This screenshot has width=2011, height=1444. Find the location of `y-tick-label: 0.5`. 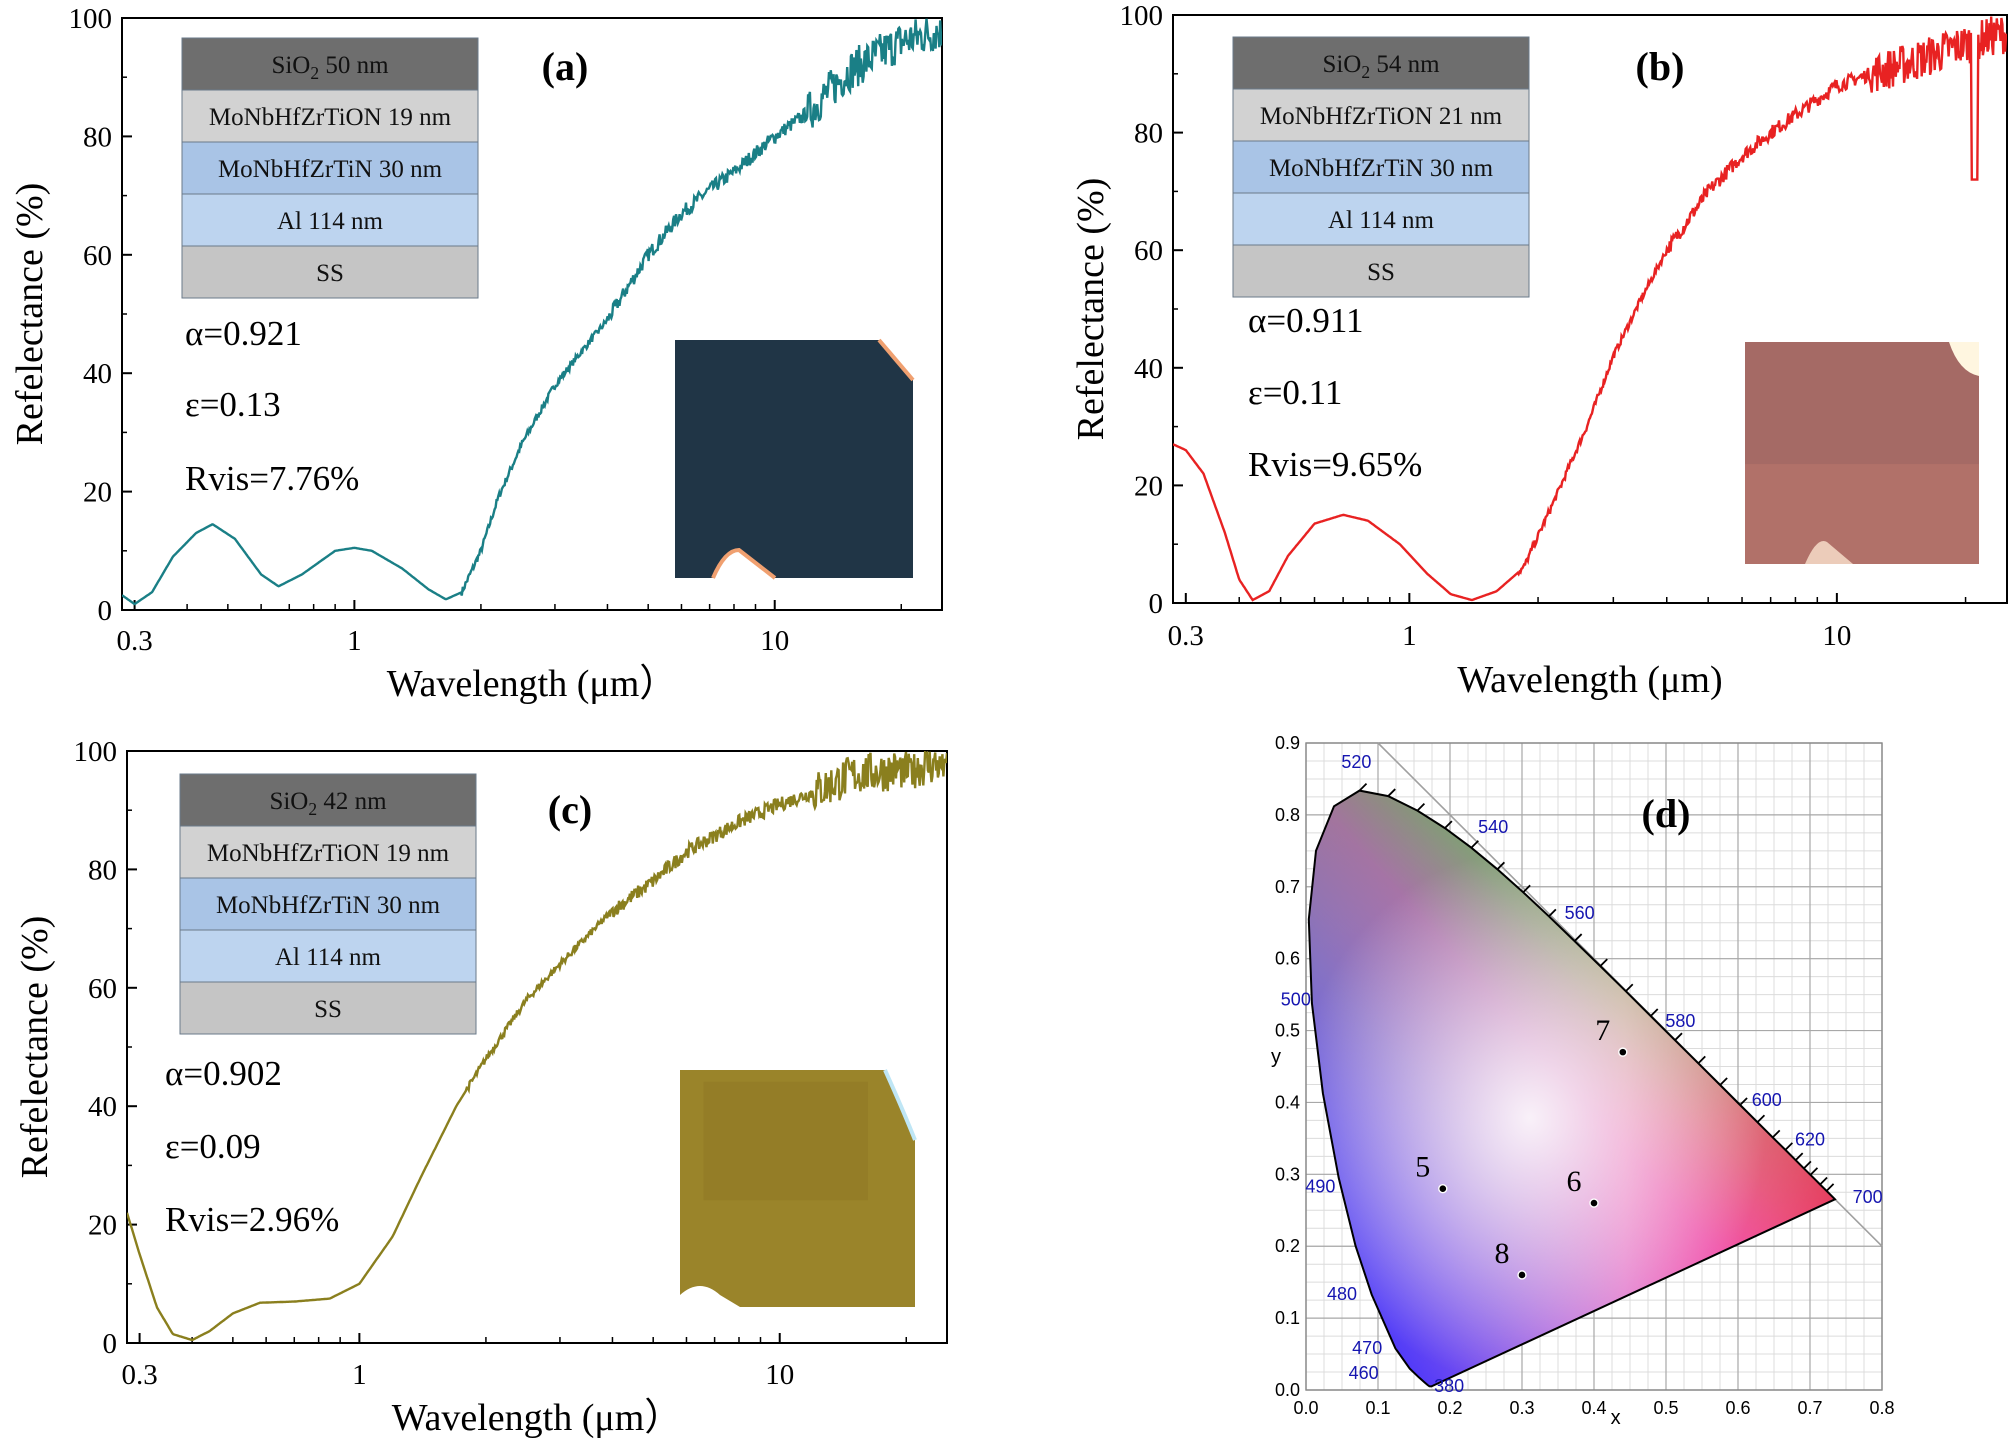

y-tick-label: 0.5 is located at coordinates (1287, 1031).